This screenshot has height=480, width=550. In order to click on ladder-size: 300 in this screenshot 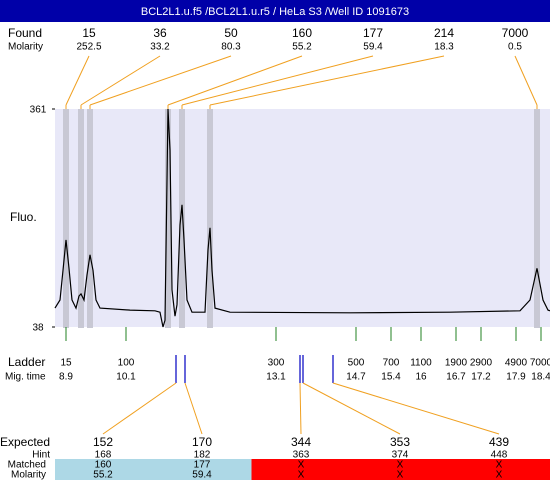, I will do `click(276, 363)`.